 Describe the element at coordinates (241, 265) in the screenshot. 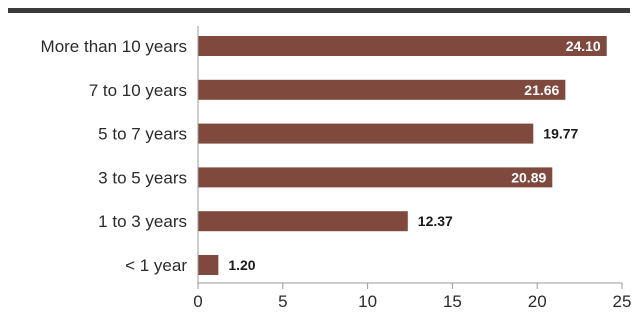

I see `data-label-5: 1.20` at that location.